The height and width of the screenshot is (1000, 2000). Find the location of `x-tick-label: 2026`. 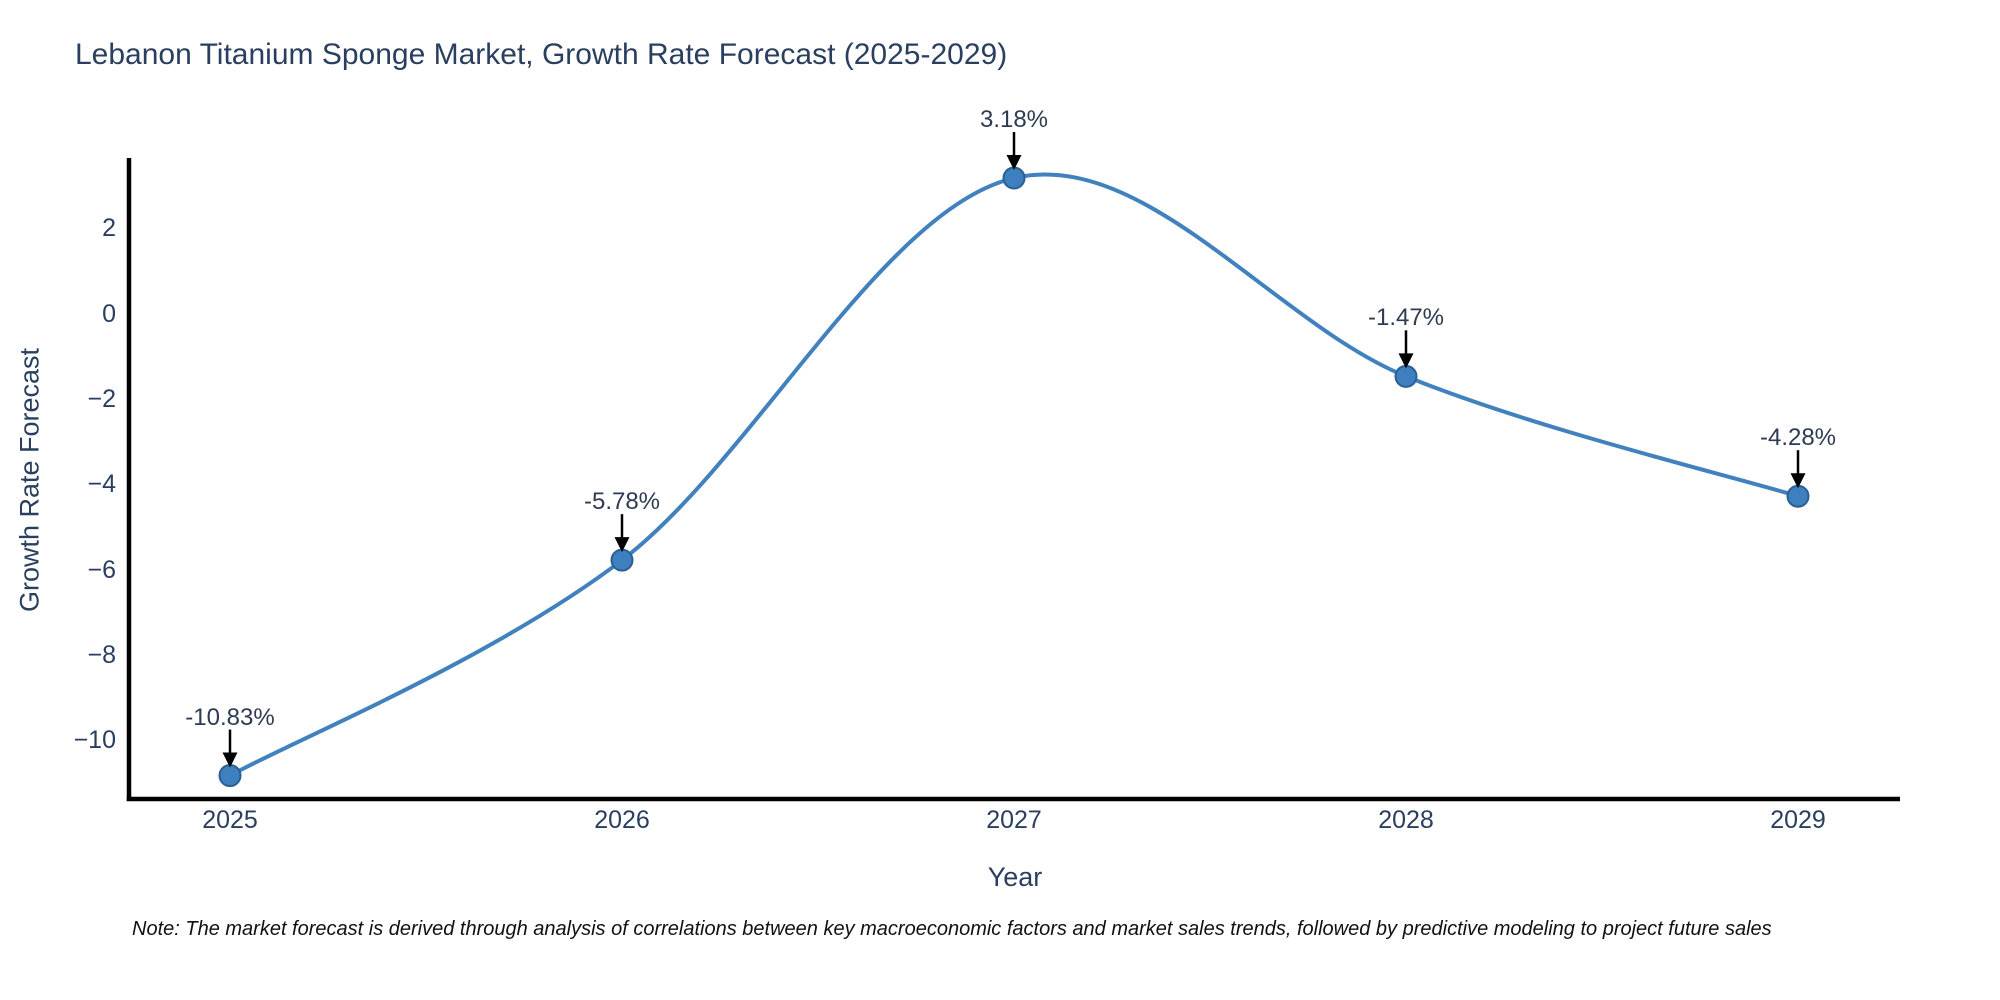

x-tick-label: 2026 is located at coordinates (622, 820).